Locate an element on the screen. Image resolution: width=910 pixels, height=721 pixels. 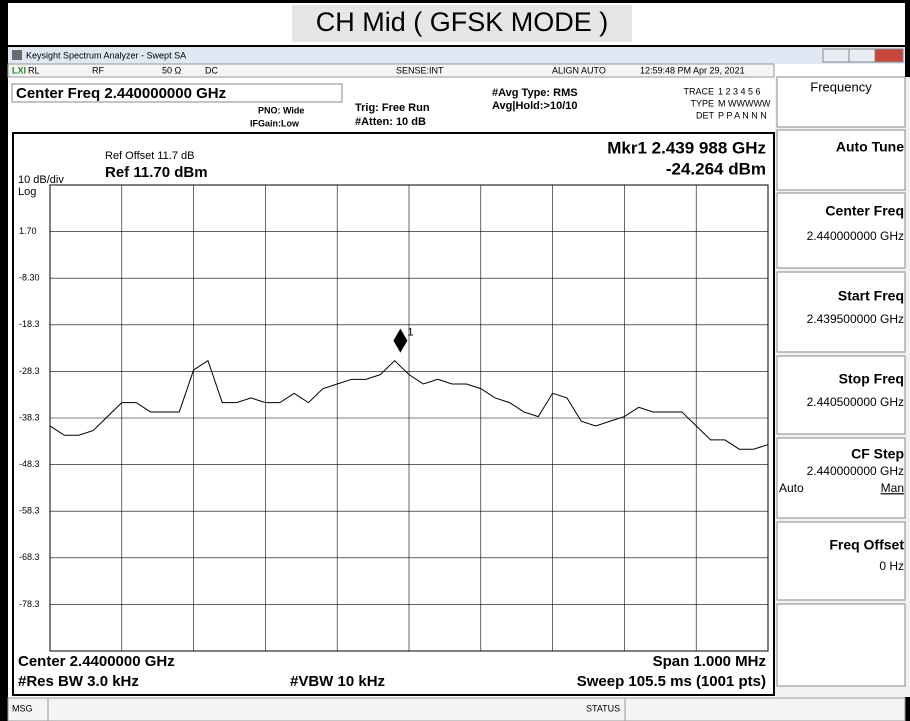
menu-label: Stop Freq is located at coordinates (871, 379).